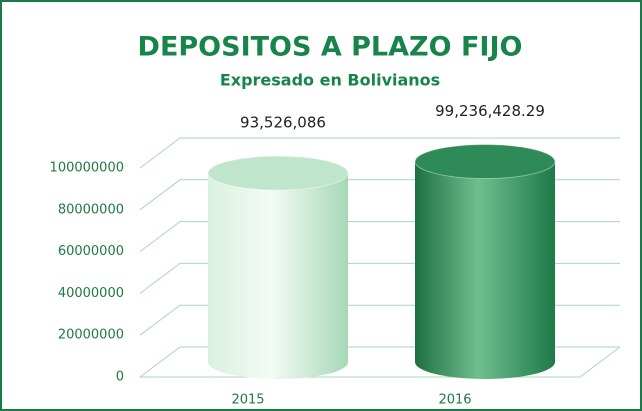 This screenshot has height=411, width=642. I want to click on y-tick-label: 40000000, so click(91, 293).